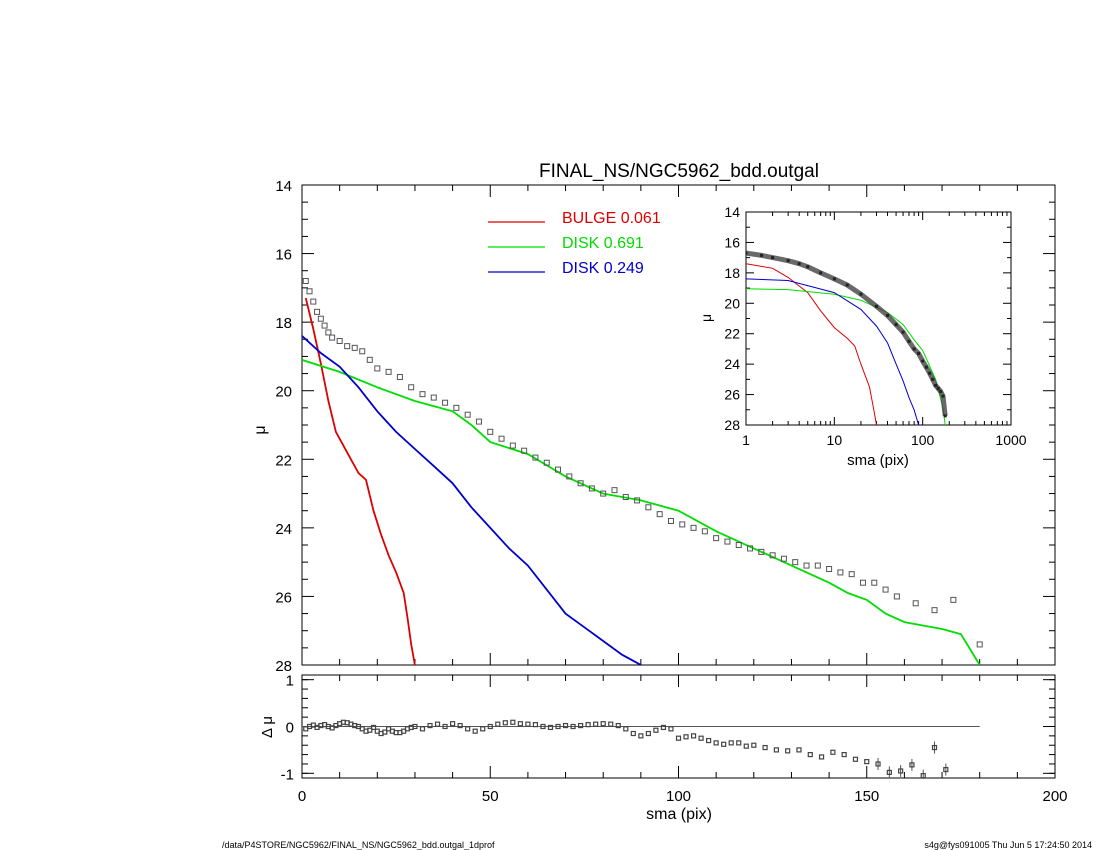 This screenshot has height=850, width=1100. Describe the element at coordinates (678, 796) in the screenshot. I see `x-tick-label: 100` at that location.